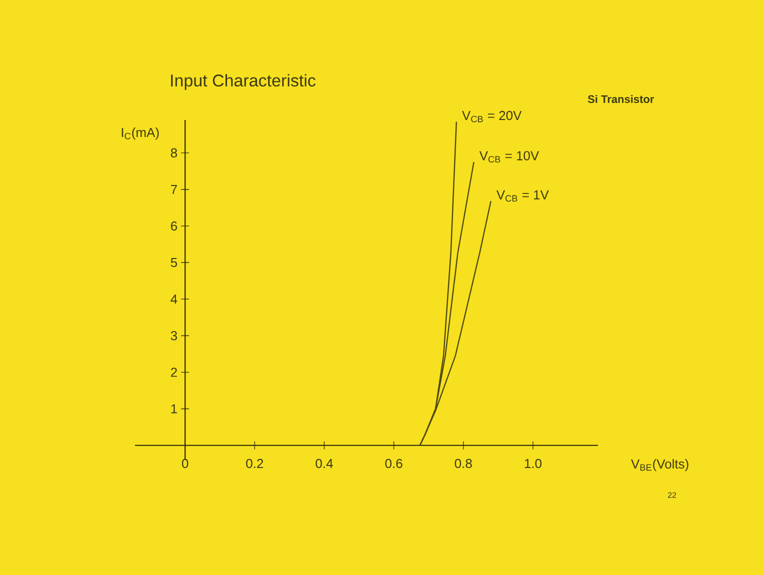  What do you see at coordinates (393, 463) in the screenshot?
I see `x-tick-label: 0.6` at bounding box center [393, 463].